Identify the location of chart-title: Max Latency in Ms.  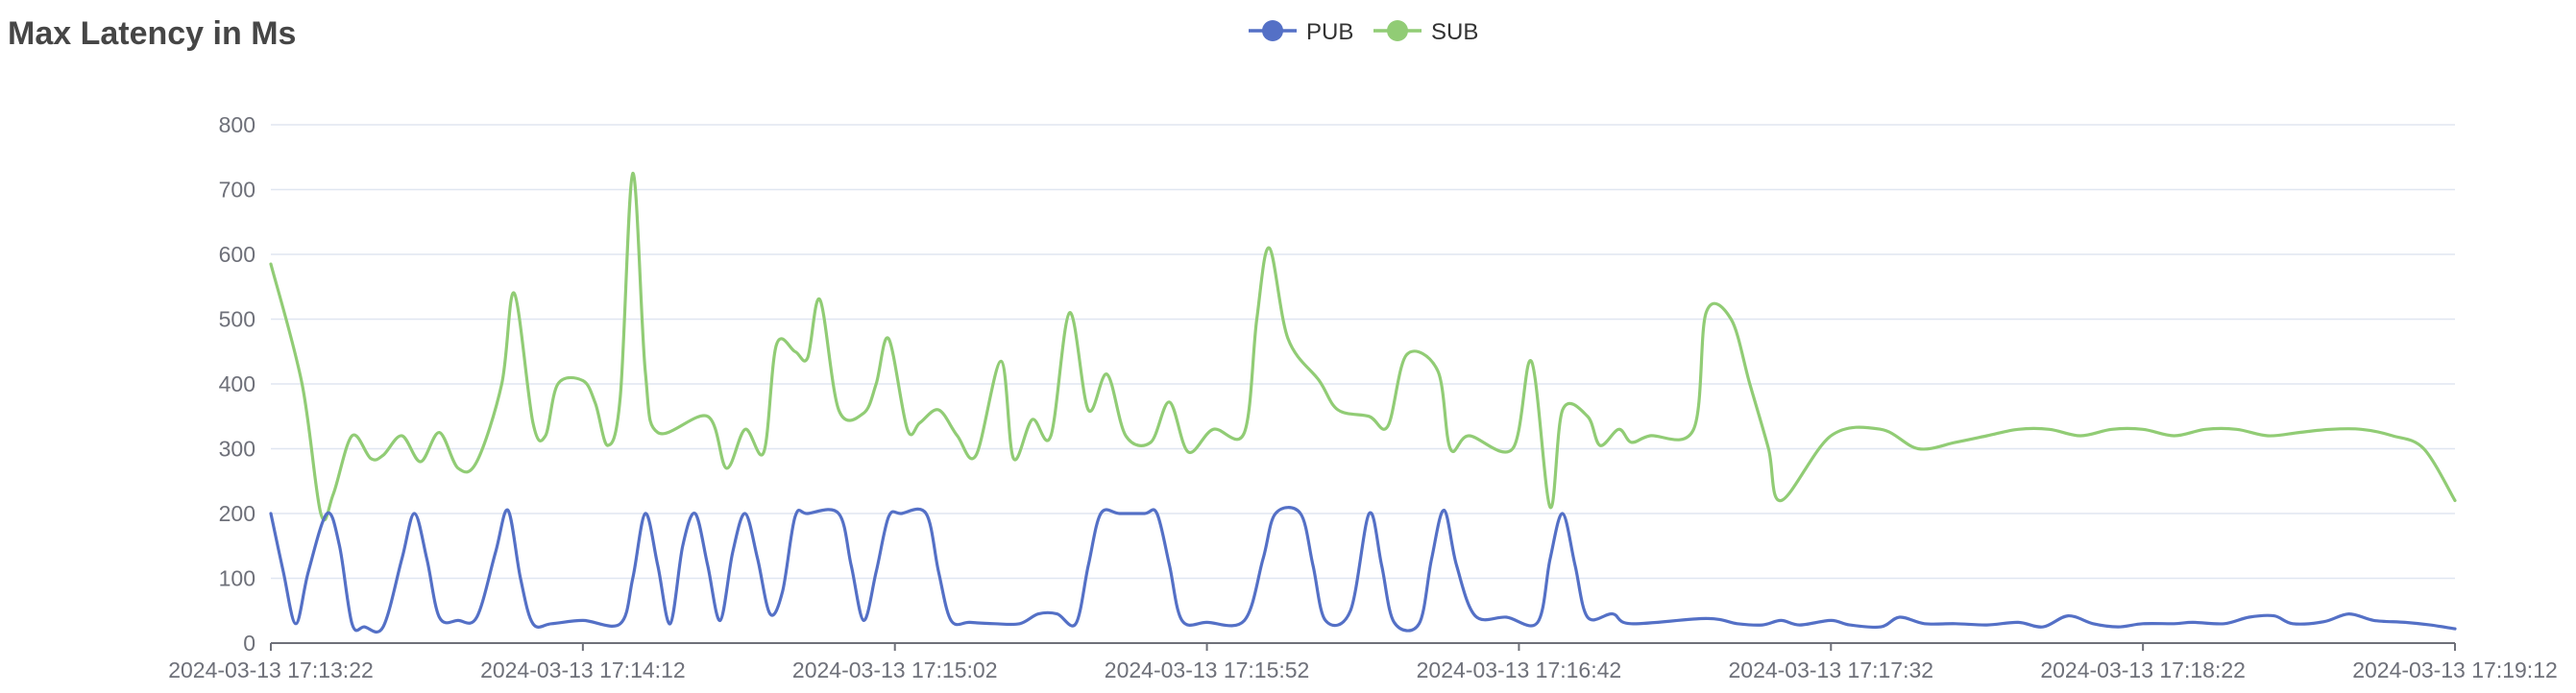
(152, 33).